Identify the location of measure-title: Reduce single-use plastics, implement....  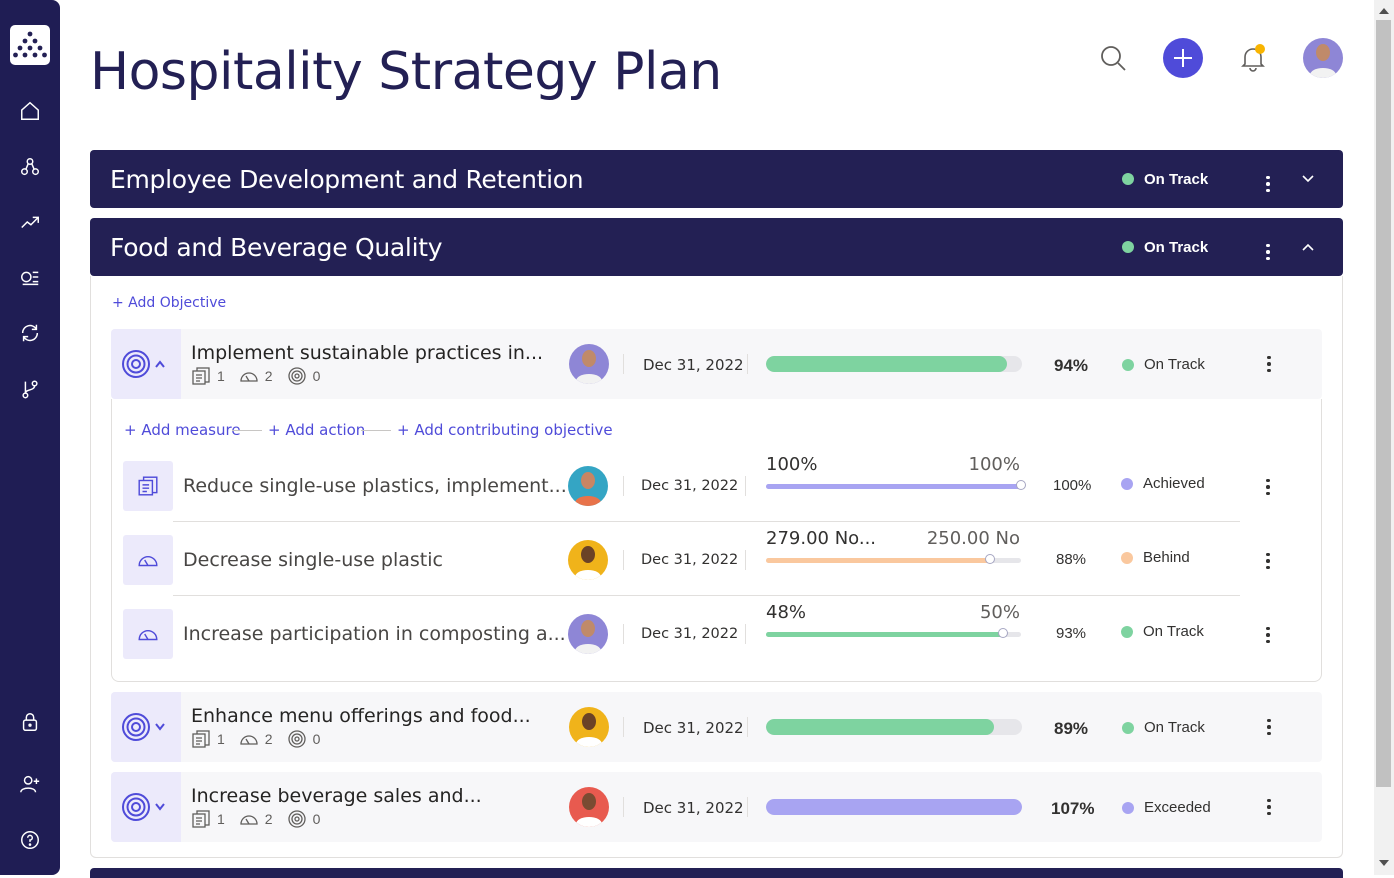
(375, 486).